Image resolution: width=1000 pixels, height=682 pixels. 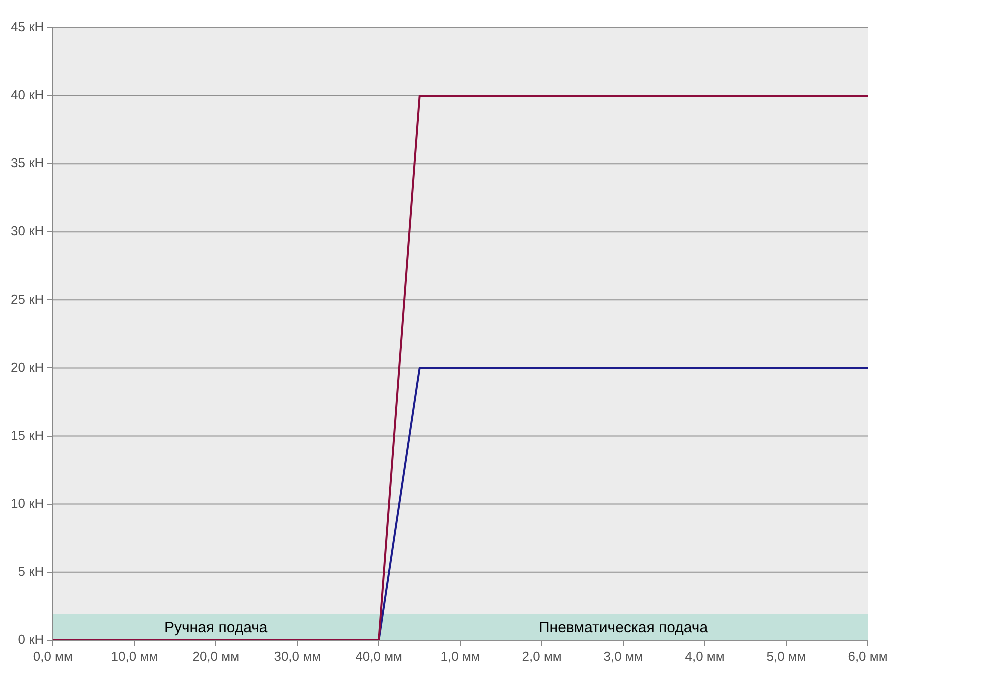 I want to click on y-tick-label: 35 кН, so click(x=27, y=163).